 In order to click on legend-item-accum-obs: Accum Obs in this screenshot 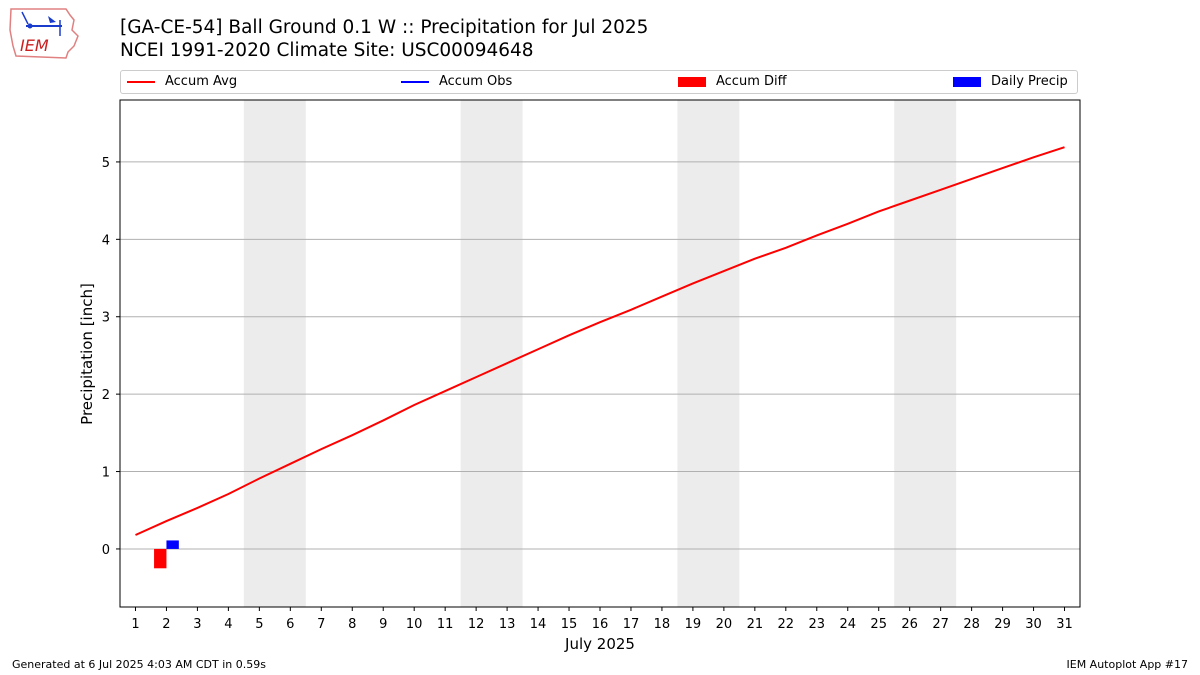, I will do `click(456, 81)`.